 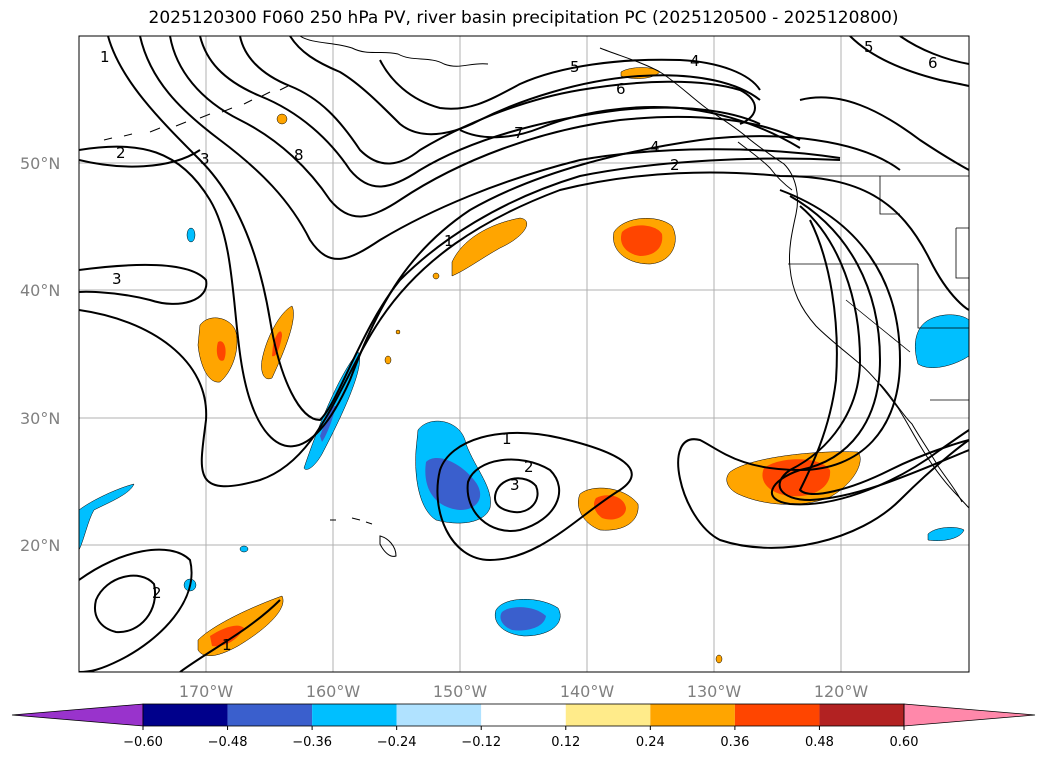 I want to click on colorbar-tick-label: 0.60, so click(x=904, y=742).